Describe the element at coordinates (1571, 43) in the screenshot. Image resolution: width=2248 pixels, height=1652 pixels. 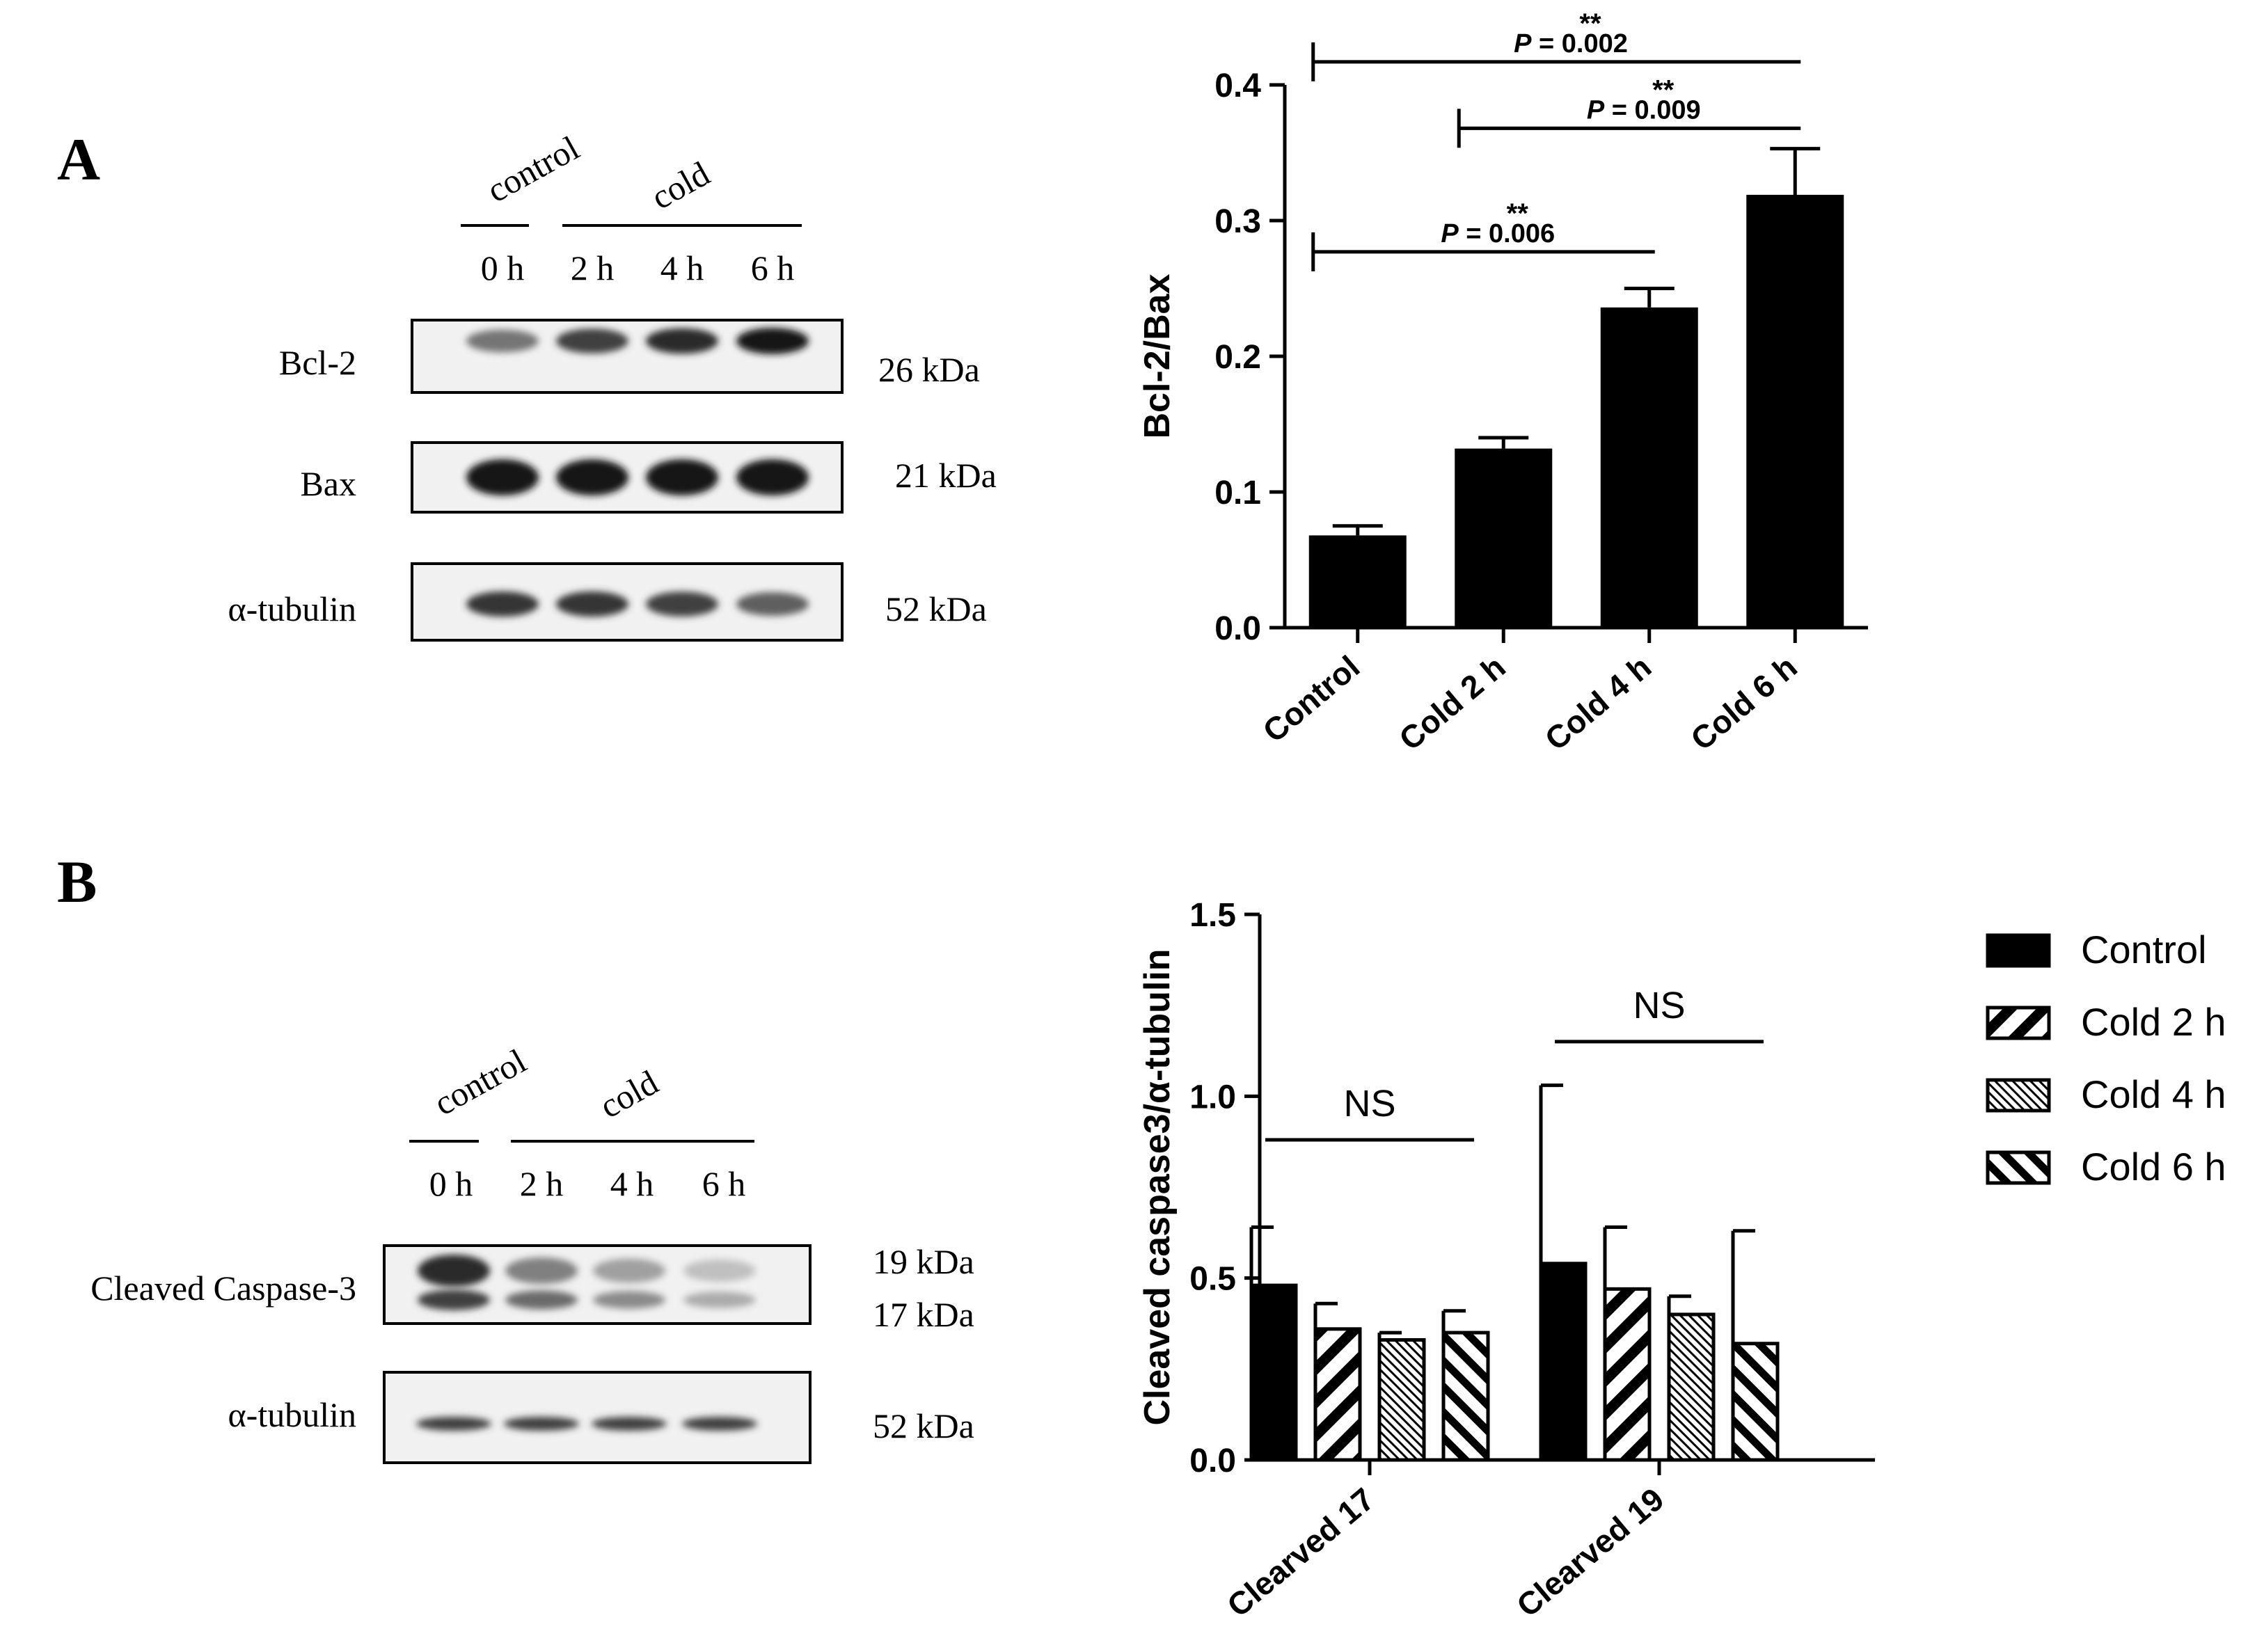
I see `p-value-label: P = 0.002` at that location.